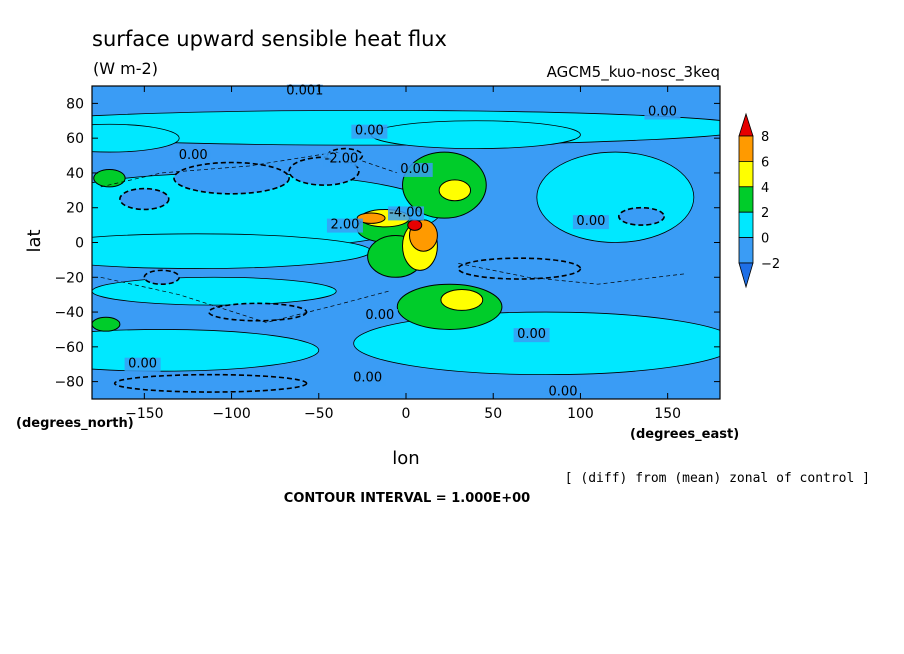  Describe the element at coordinates (684, 434) in the screenshot. I see `x-axis-units: (degrees_east)` at that location.